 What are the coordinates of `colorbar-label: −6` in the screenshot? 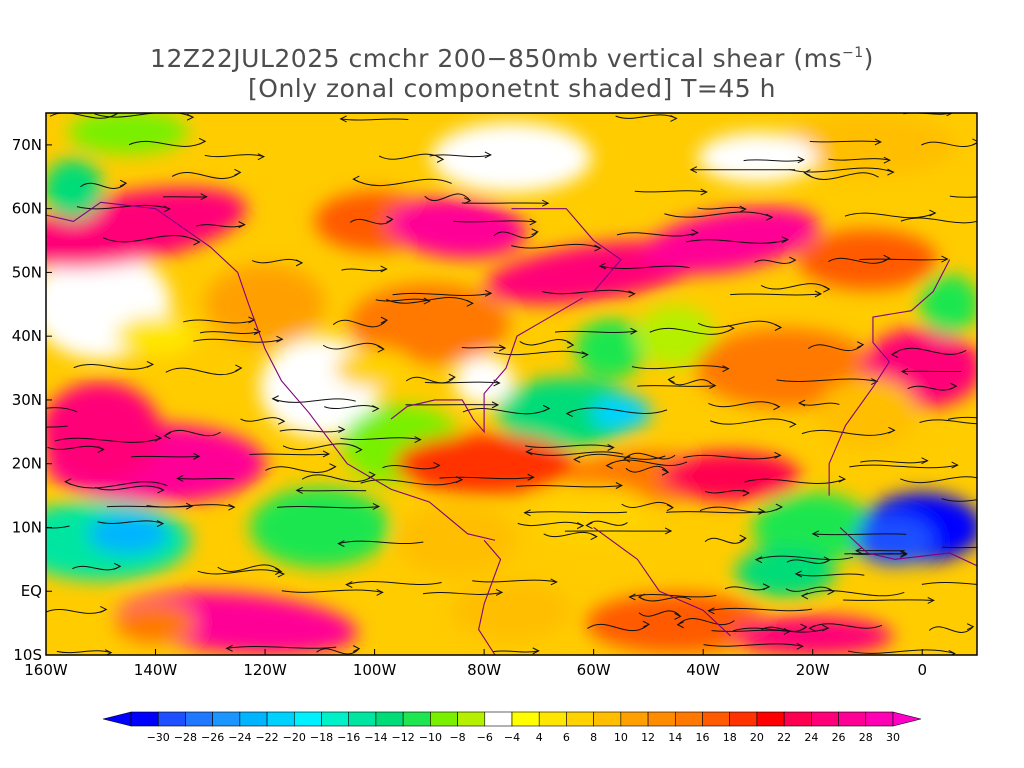 It's located at (485, 737).